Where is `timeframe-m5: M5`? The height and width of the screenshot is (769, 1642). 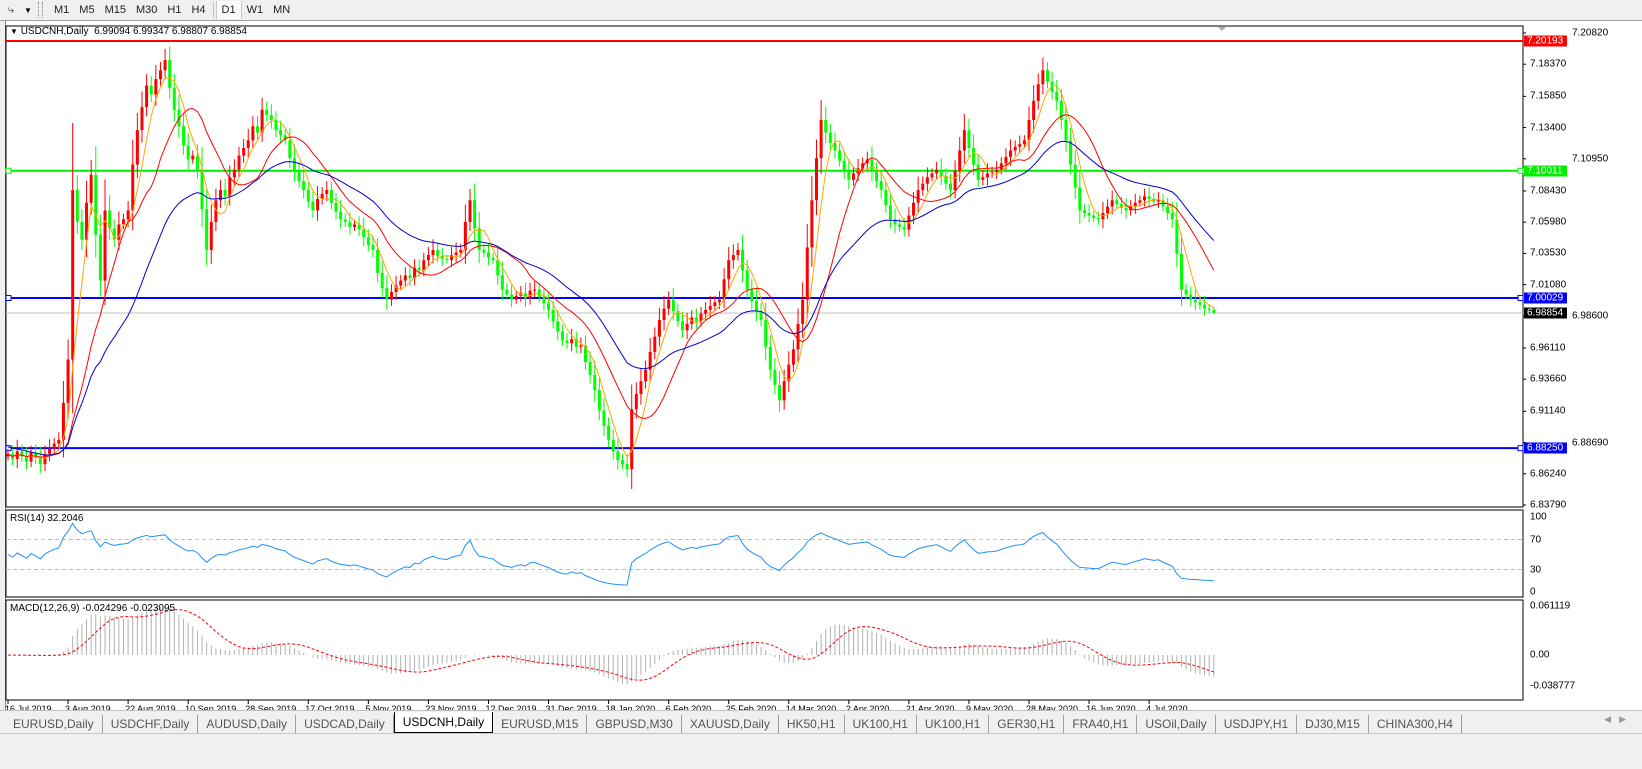 timeframe-m5: M5 is located at coordinates (87, 10).